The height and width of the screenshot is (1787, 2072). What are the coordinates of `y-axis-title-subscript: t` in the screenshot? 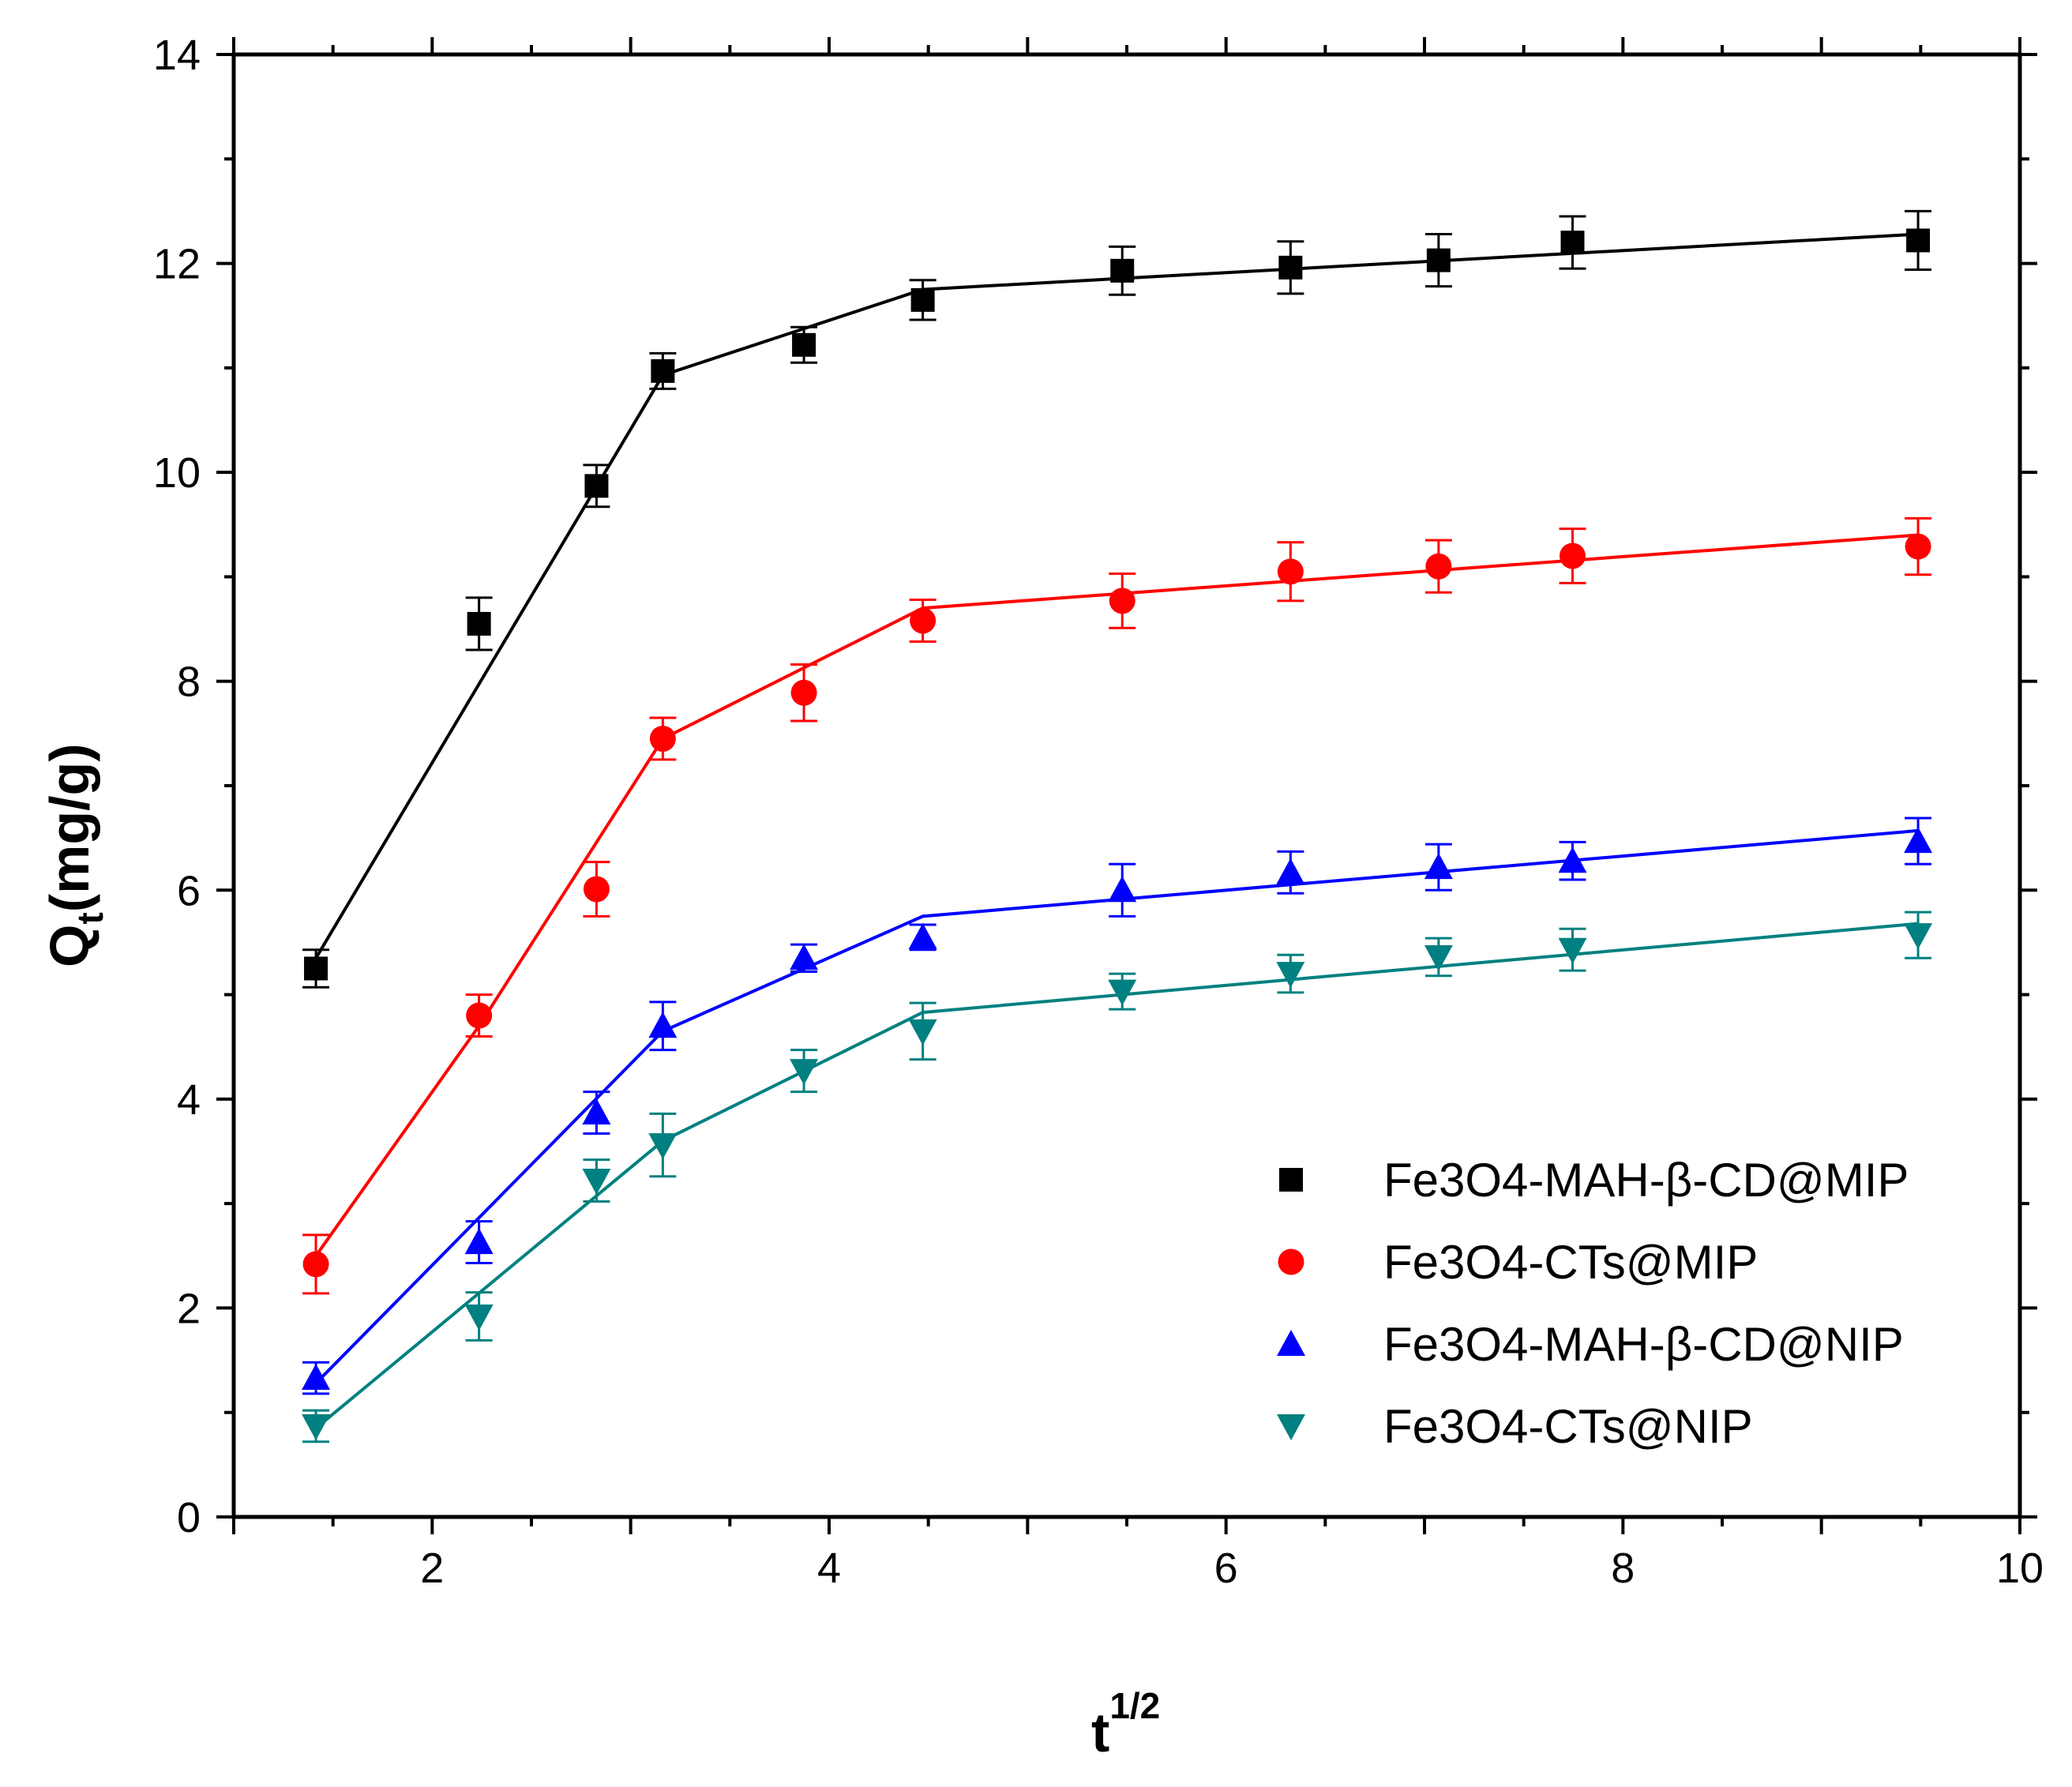 It's located at (90, 918).